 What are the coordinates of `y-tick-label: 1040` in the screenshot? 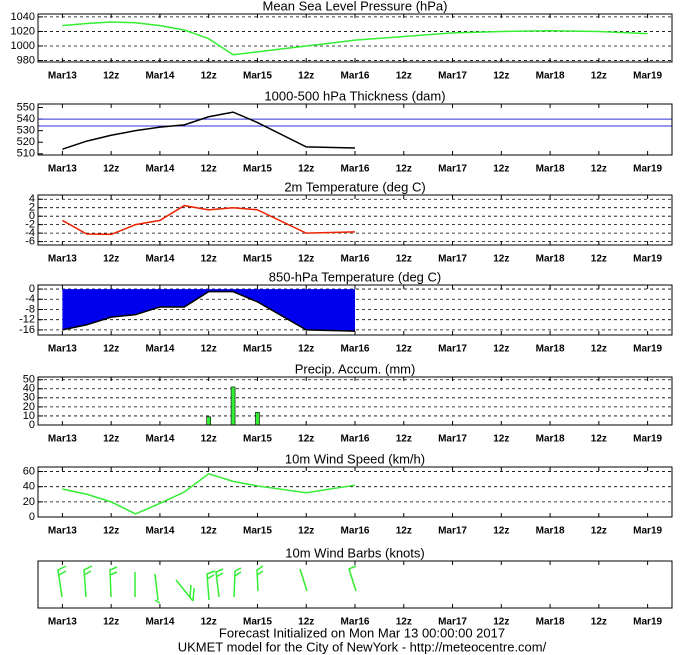 It's located at (23, 17).